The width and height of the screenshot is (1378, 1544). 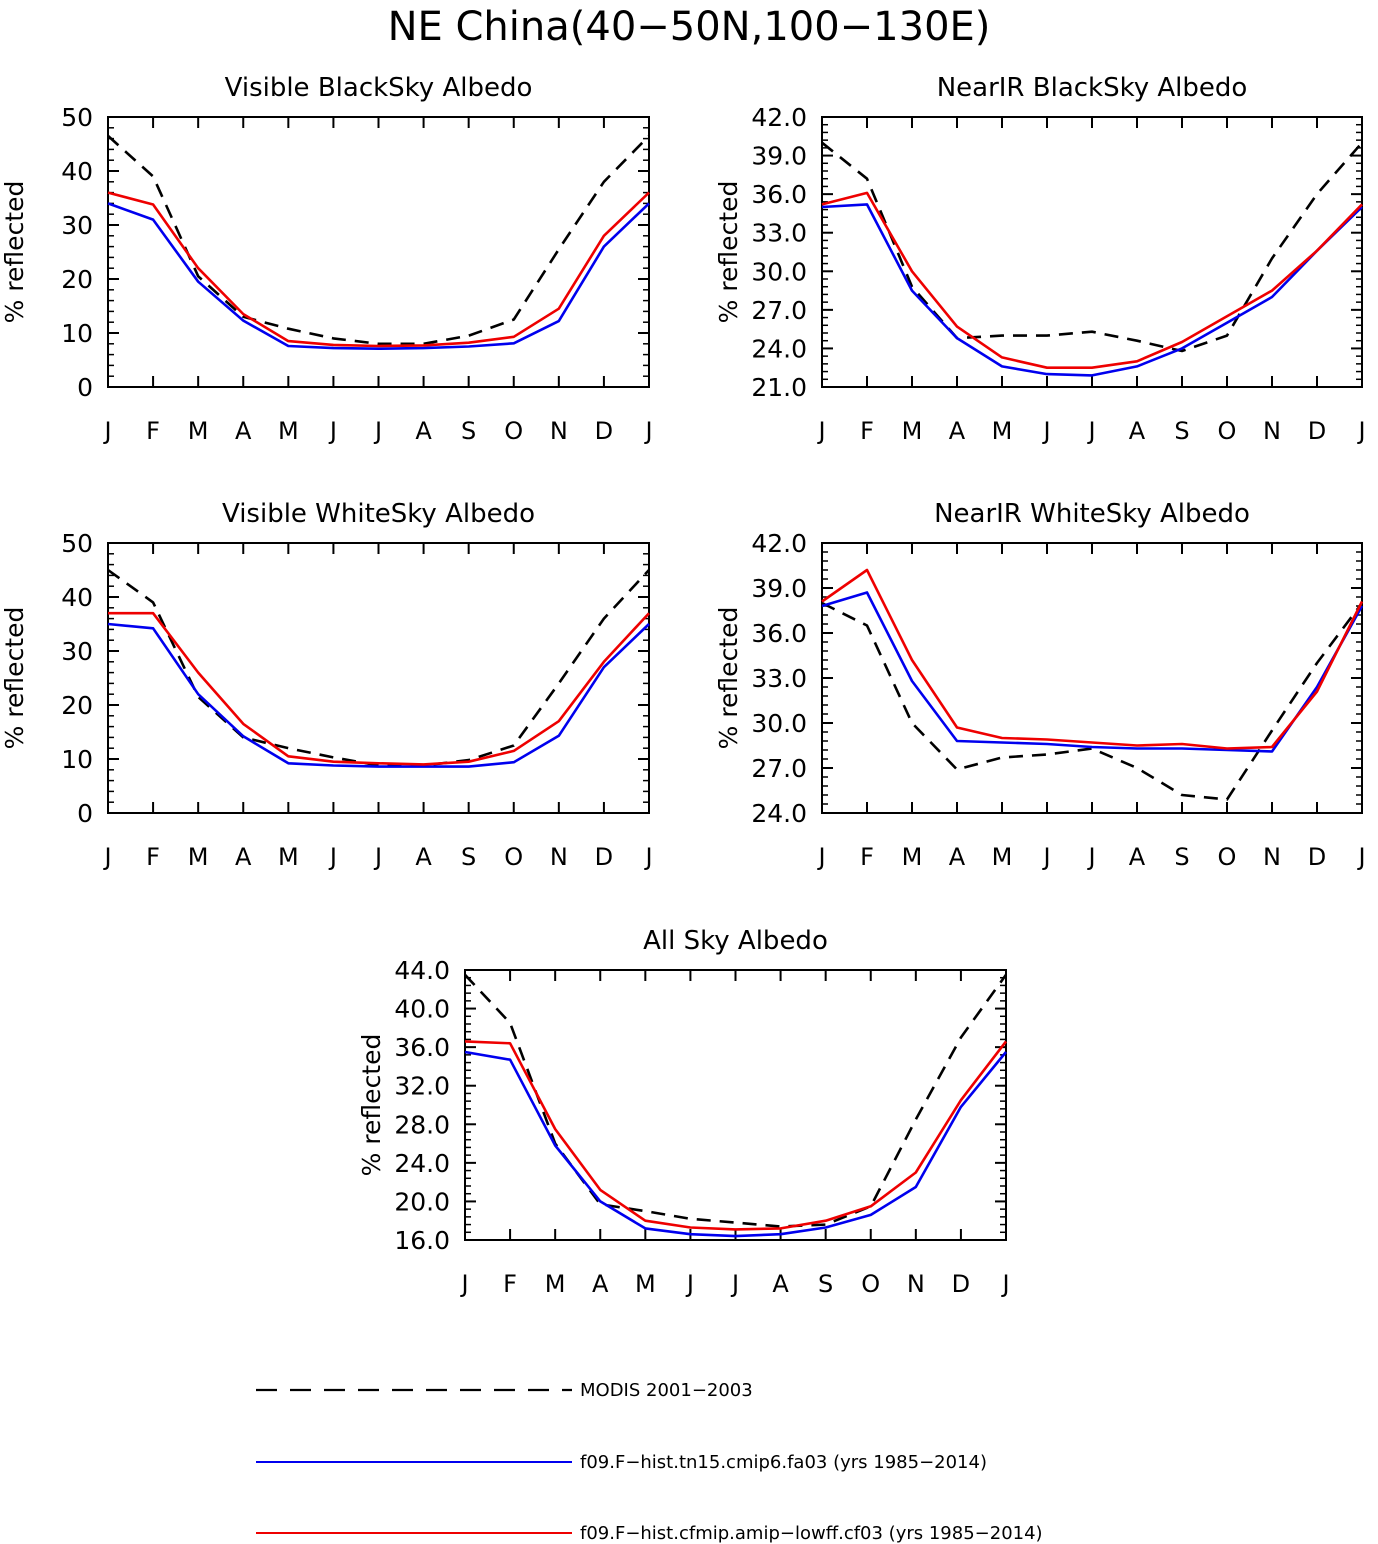 I want to click on y-tick-label: 40.0, so click(x=422, y=1009).